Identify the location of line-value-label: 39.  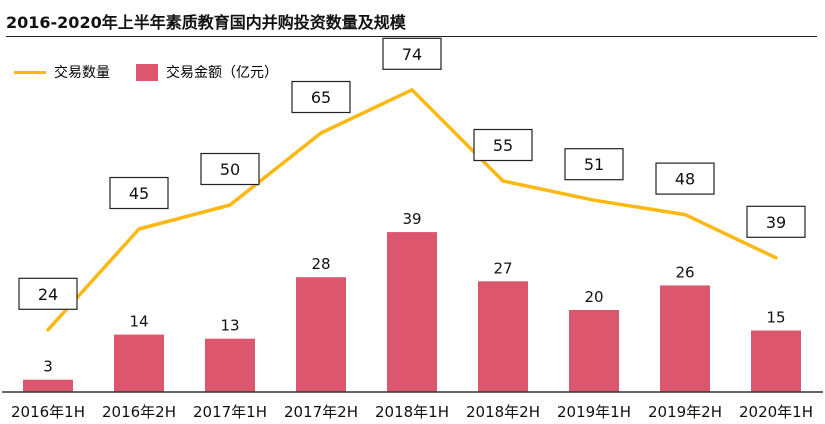
(776, 222).